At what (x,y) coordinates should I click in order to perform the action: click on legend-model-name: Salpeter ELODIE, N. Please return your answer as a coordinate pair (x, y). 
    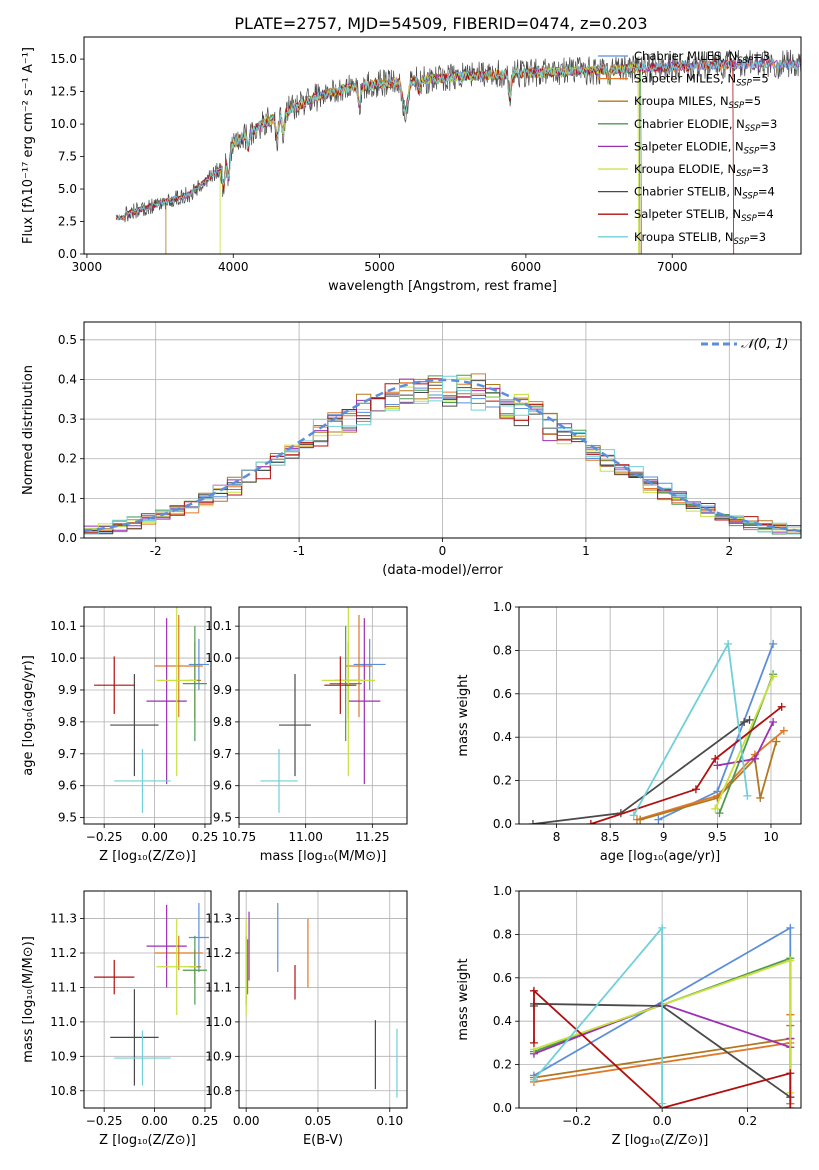
    Looking at the image, I should click on (689, 146).